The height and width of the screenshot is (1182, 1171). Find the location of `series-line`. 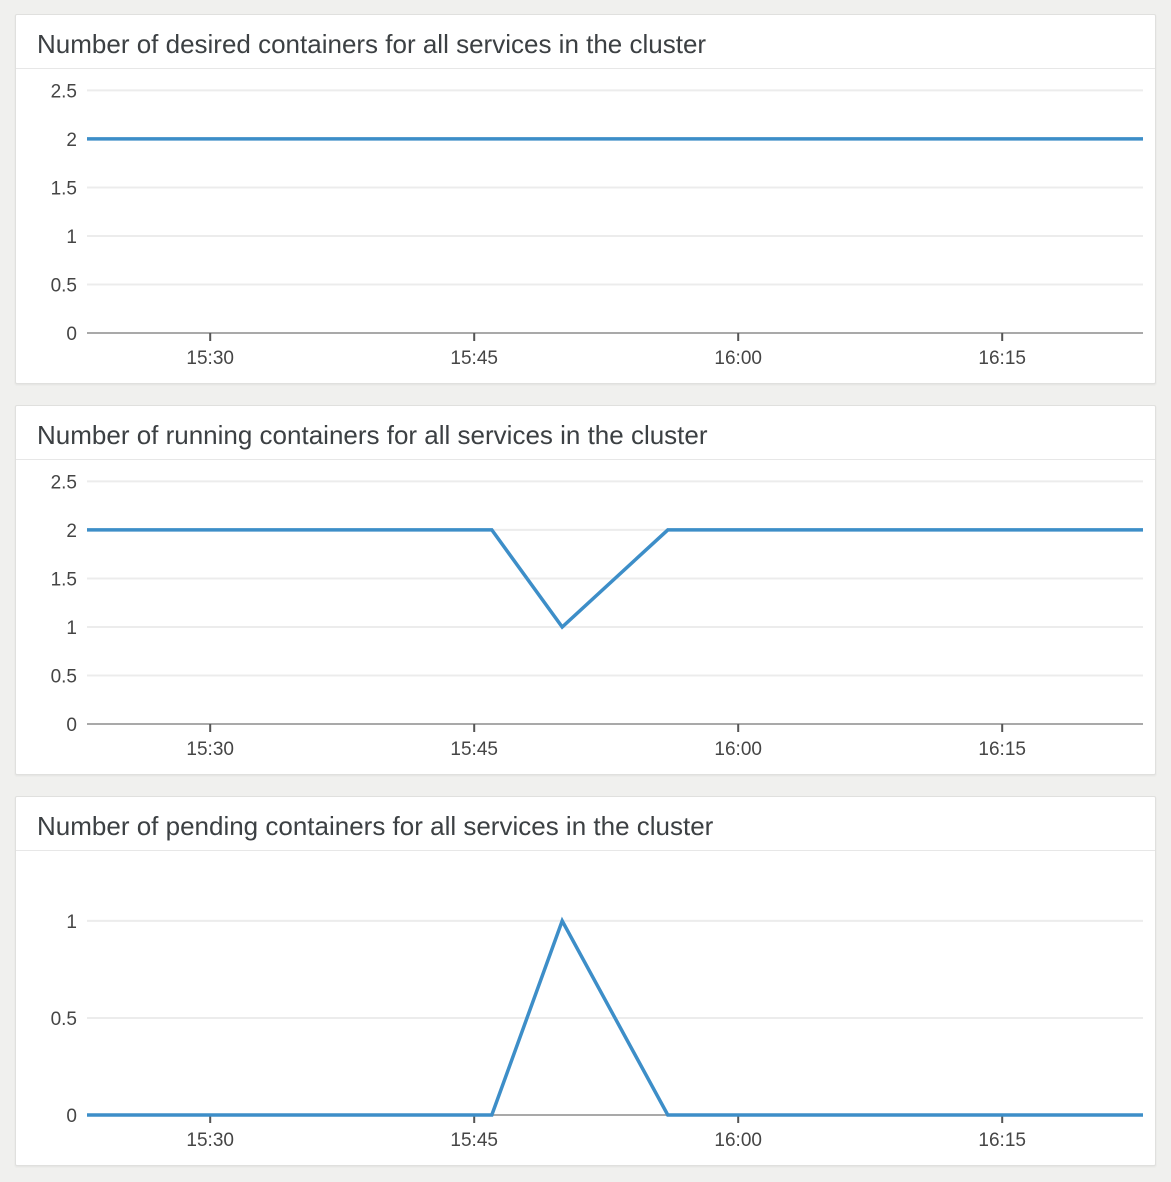

series-line is located at coordinates (615, 579).